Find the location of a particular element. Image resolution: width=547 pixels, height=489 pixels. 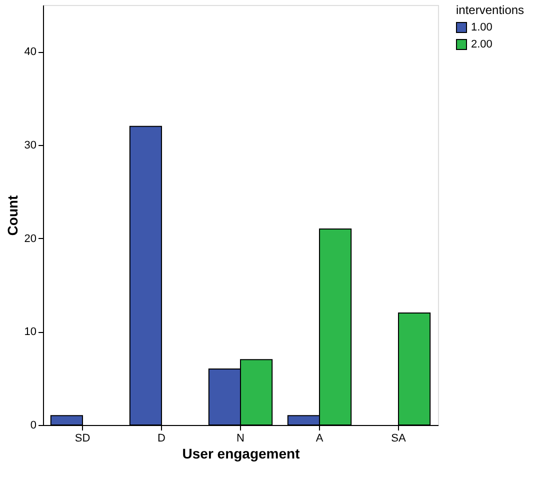

y-tick-label: 0 is located at coordinates (33, 426).